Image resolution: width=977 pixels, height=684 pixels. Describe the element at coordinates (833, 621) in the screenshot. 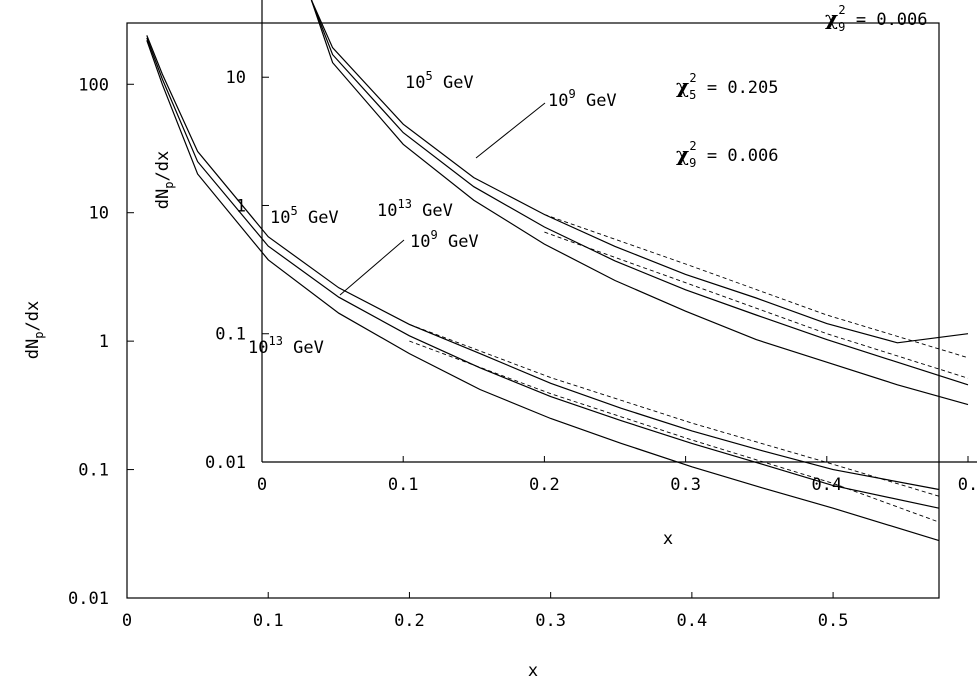

I see `main-x-tick-label: 0.5` at that location.